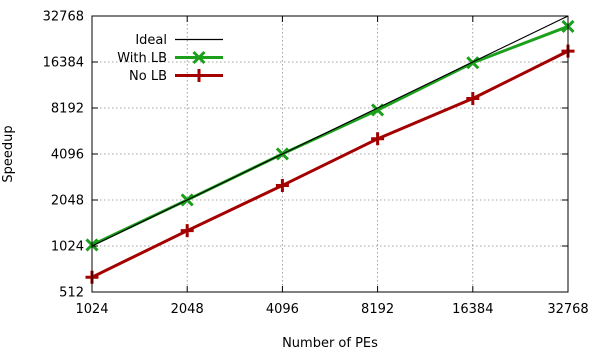  Describe the element at coordinates (472, 309) in the screenshot. I see `x-tick-label: 16384` at that location.